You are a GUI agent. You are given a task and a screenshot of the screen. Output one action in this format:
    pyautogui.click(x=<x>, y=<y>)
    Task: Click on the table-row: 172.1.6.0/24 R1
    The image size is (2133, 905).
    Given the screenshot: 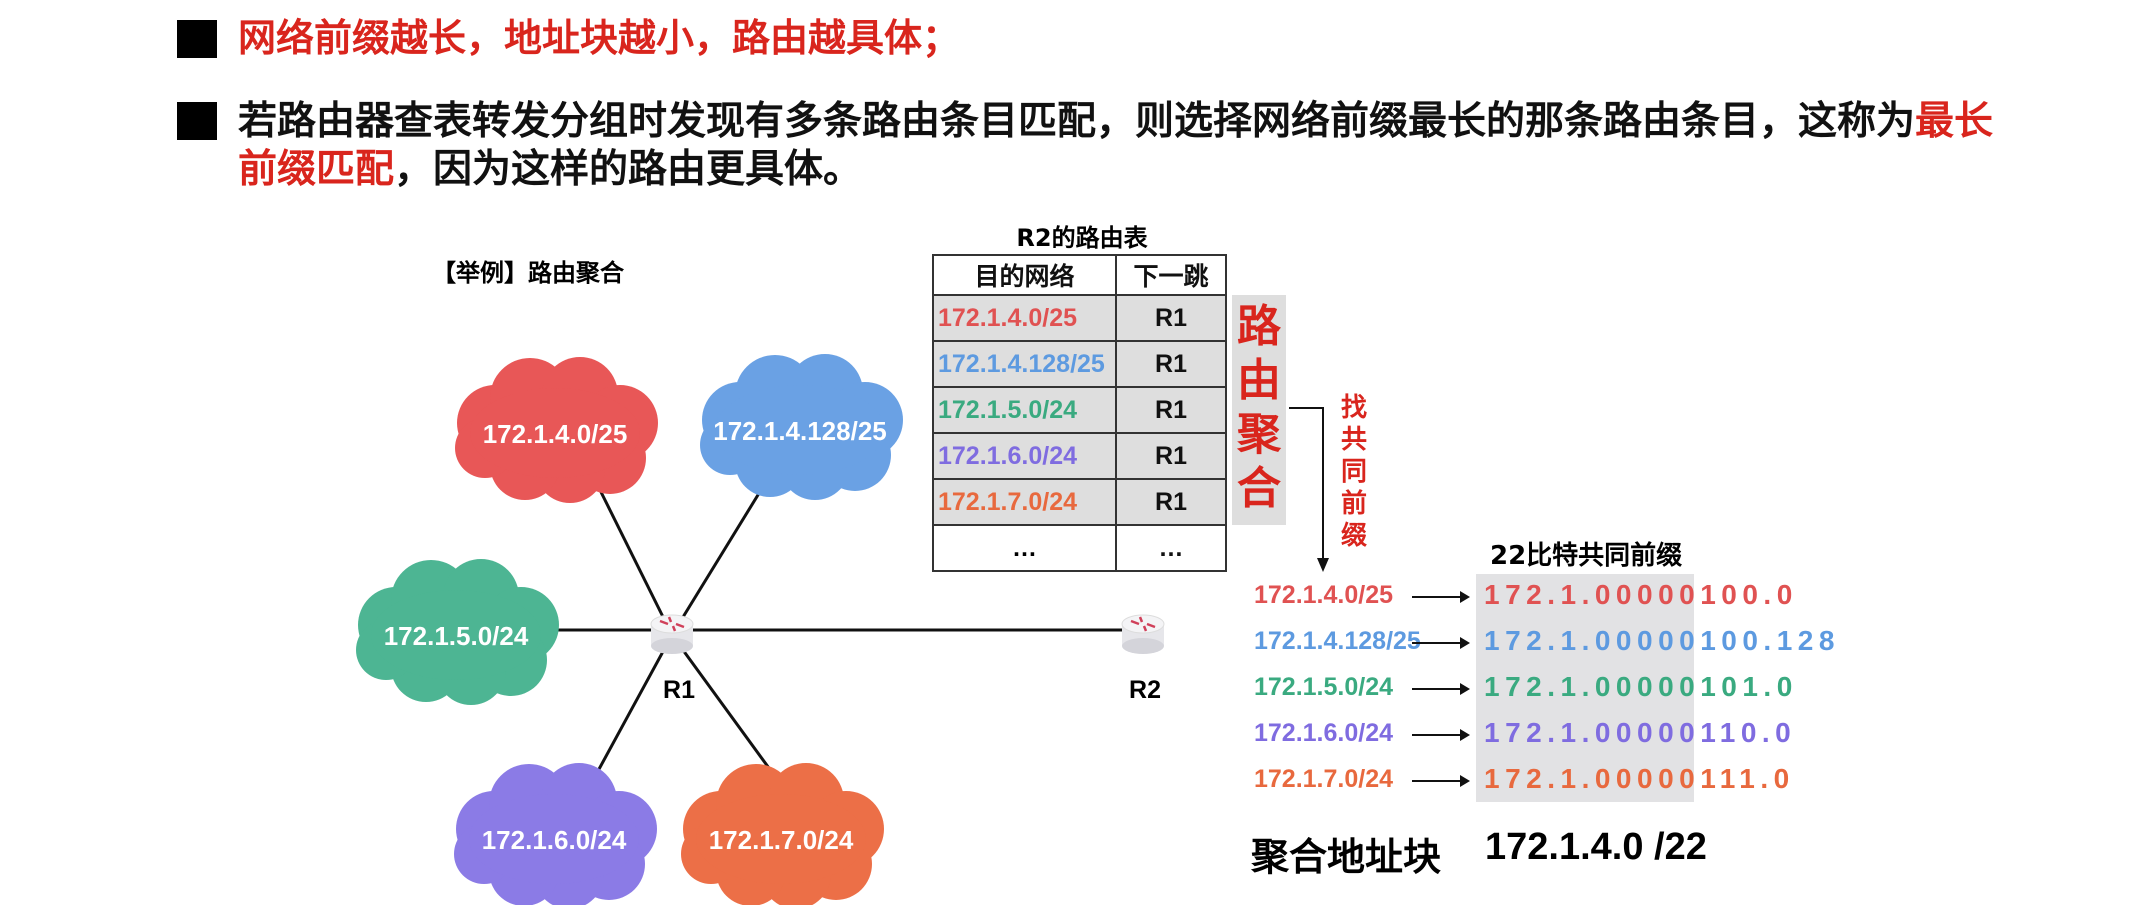 What is the action you would take?
    pyautogui.click(x=1079, y=456)
    